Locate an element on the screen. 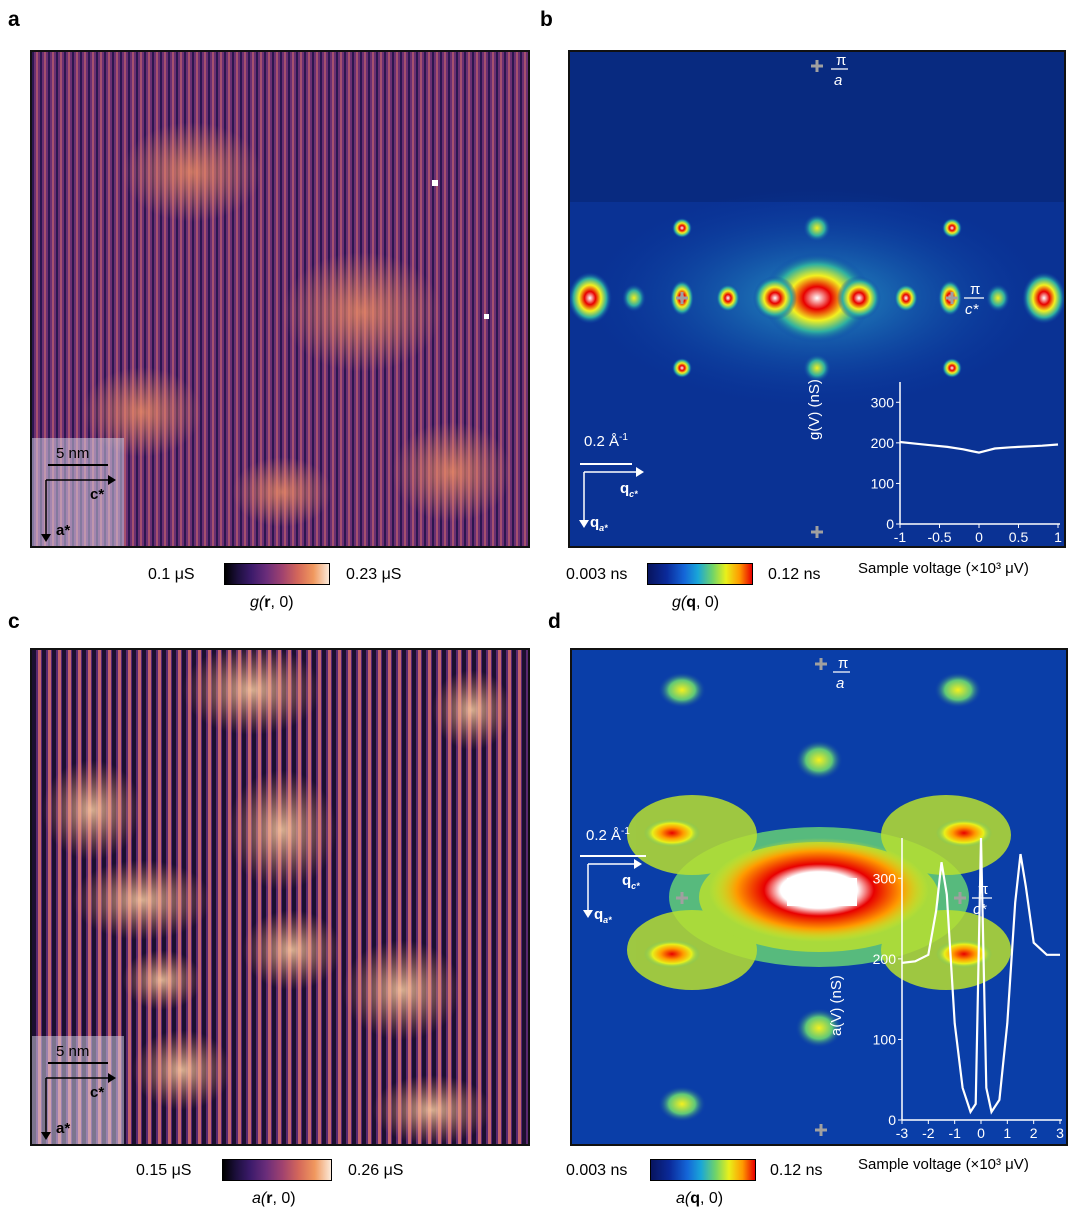 This screenshot has height=1215, width=1070. scale-bar-label-a: 5 nm is located at coordinates (73, 453).